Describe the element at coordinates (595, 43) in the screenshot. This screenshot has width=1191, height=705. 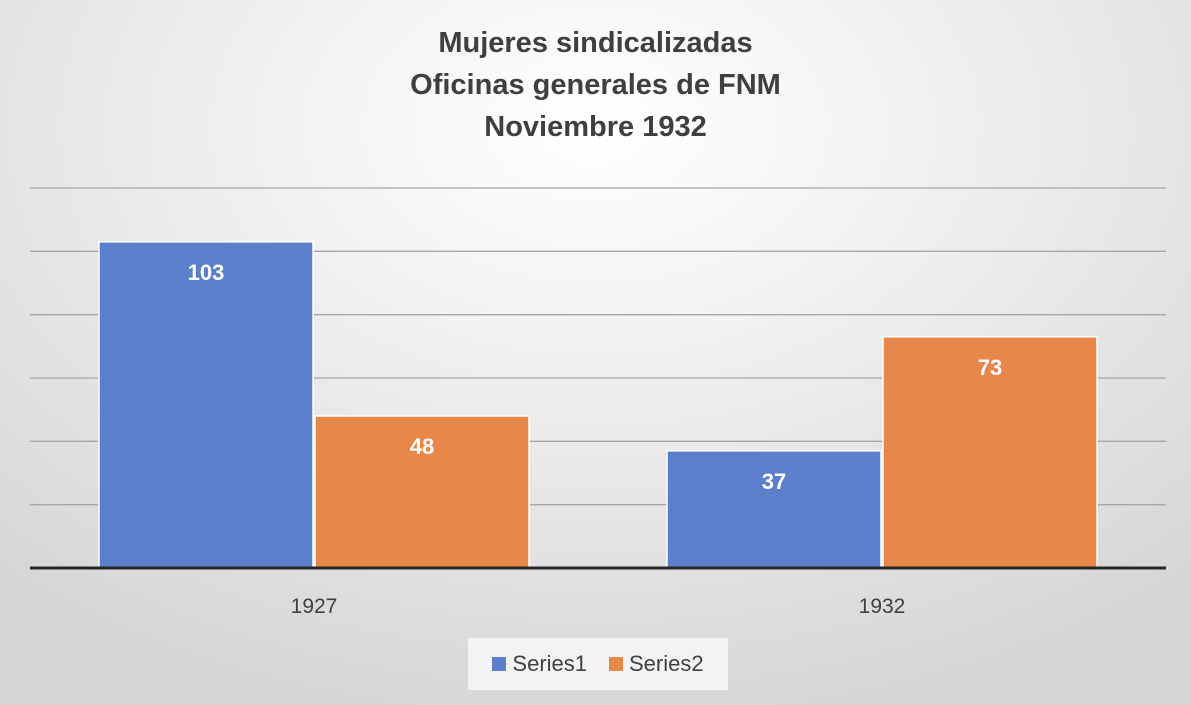
I see `chart-title-line-1: Mujeres sindicalizadas` at that location.